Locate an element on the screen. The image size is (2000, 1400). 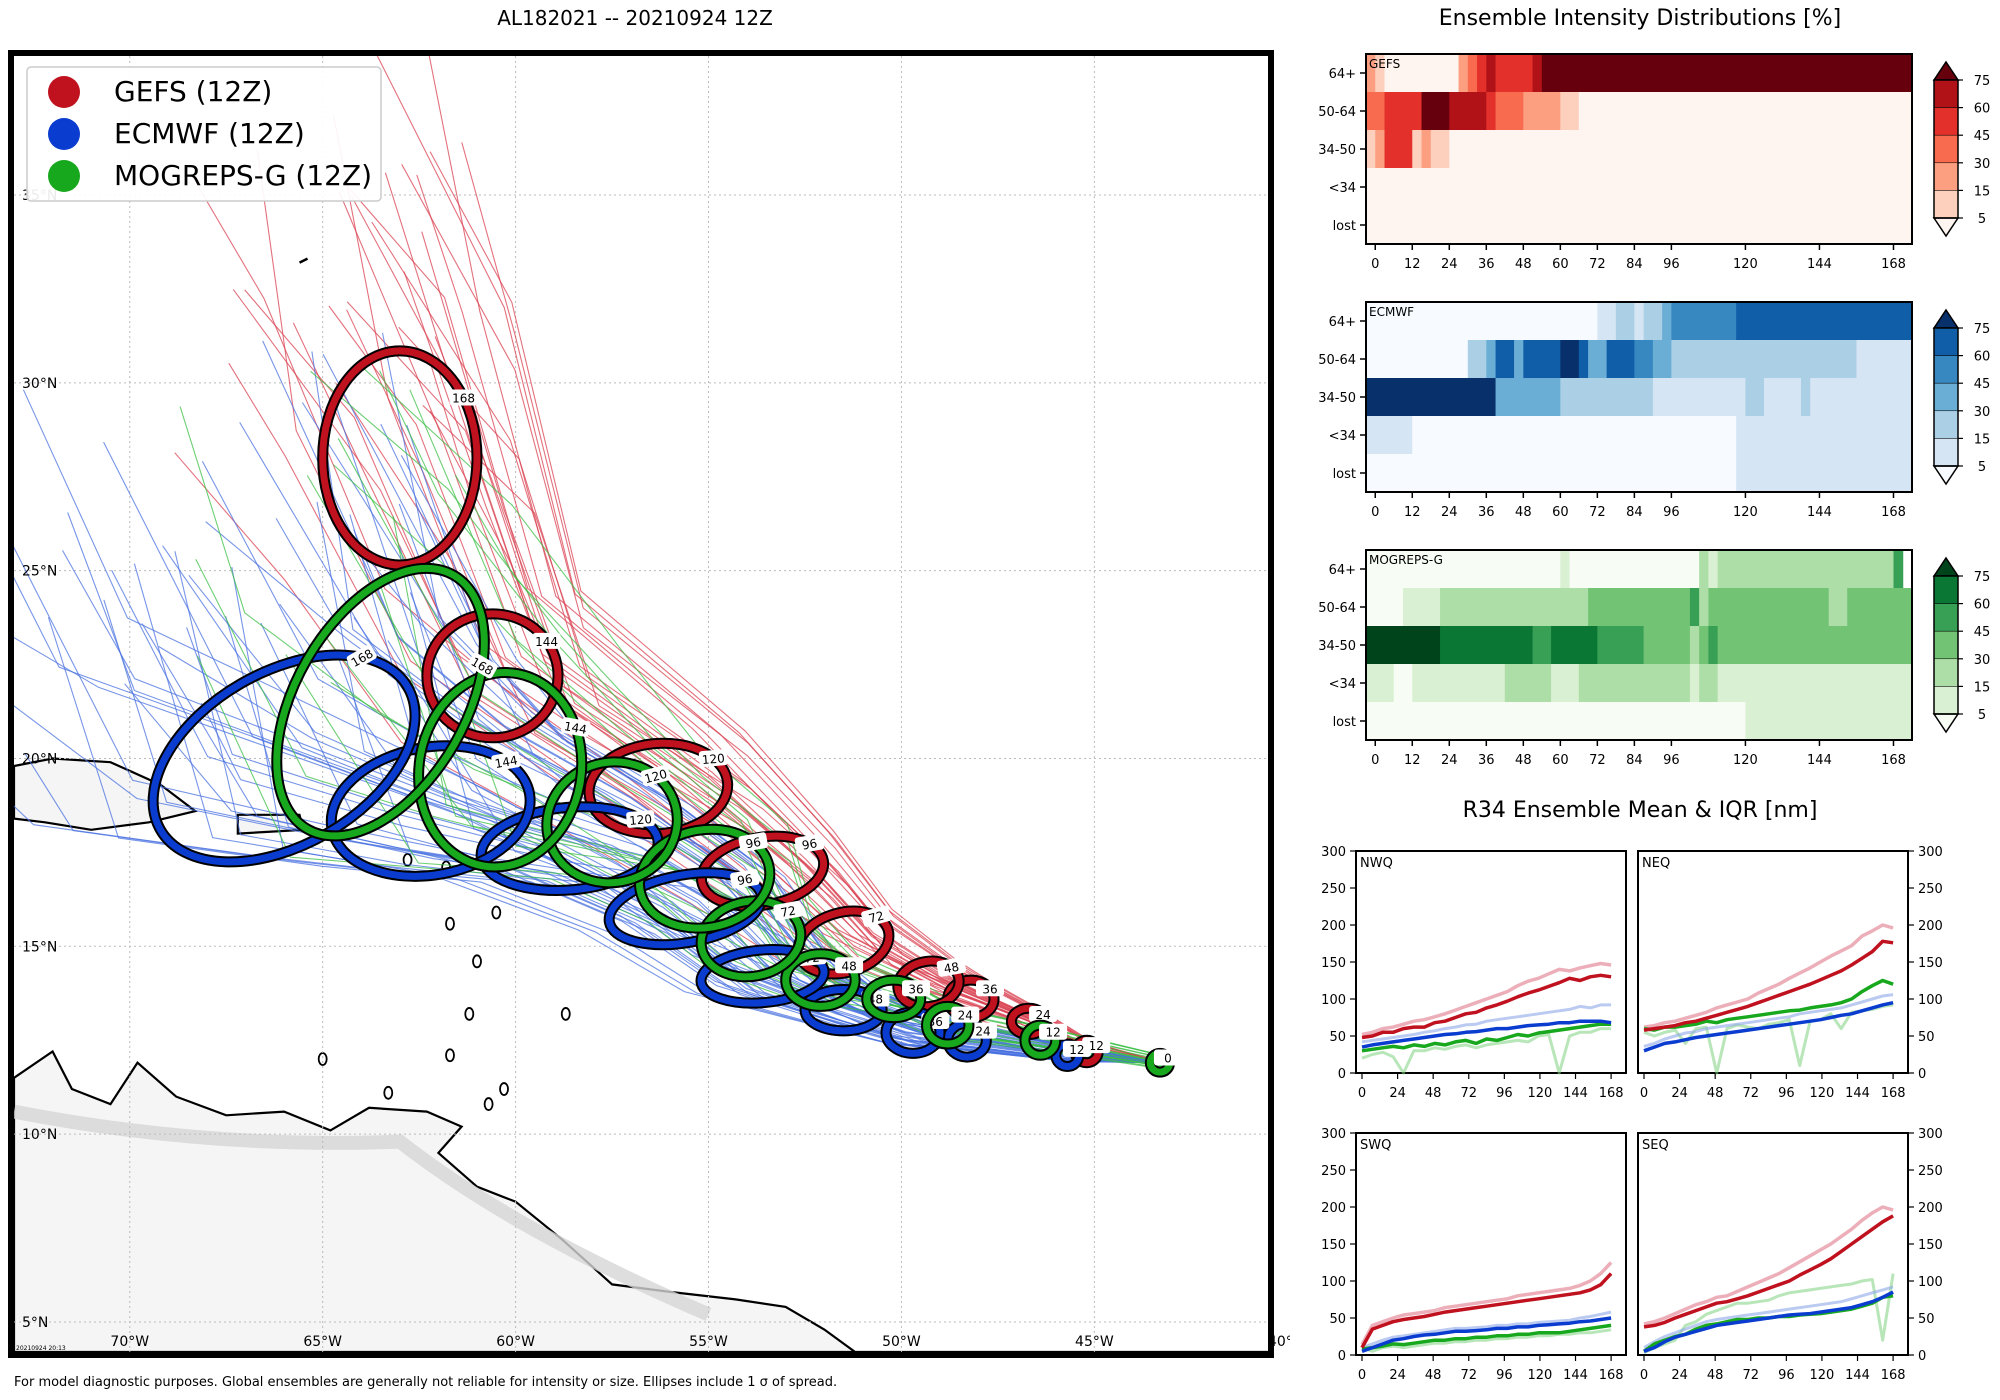
ellipse-mogreps-g-0: 0 is located at coordinates (1163, 1062).